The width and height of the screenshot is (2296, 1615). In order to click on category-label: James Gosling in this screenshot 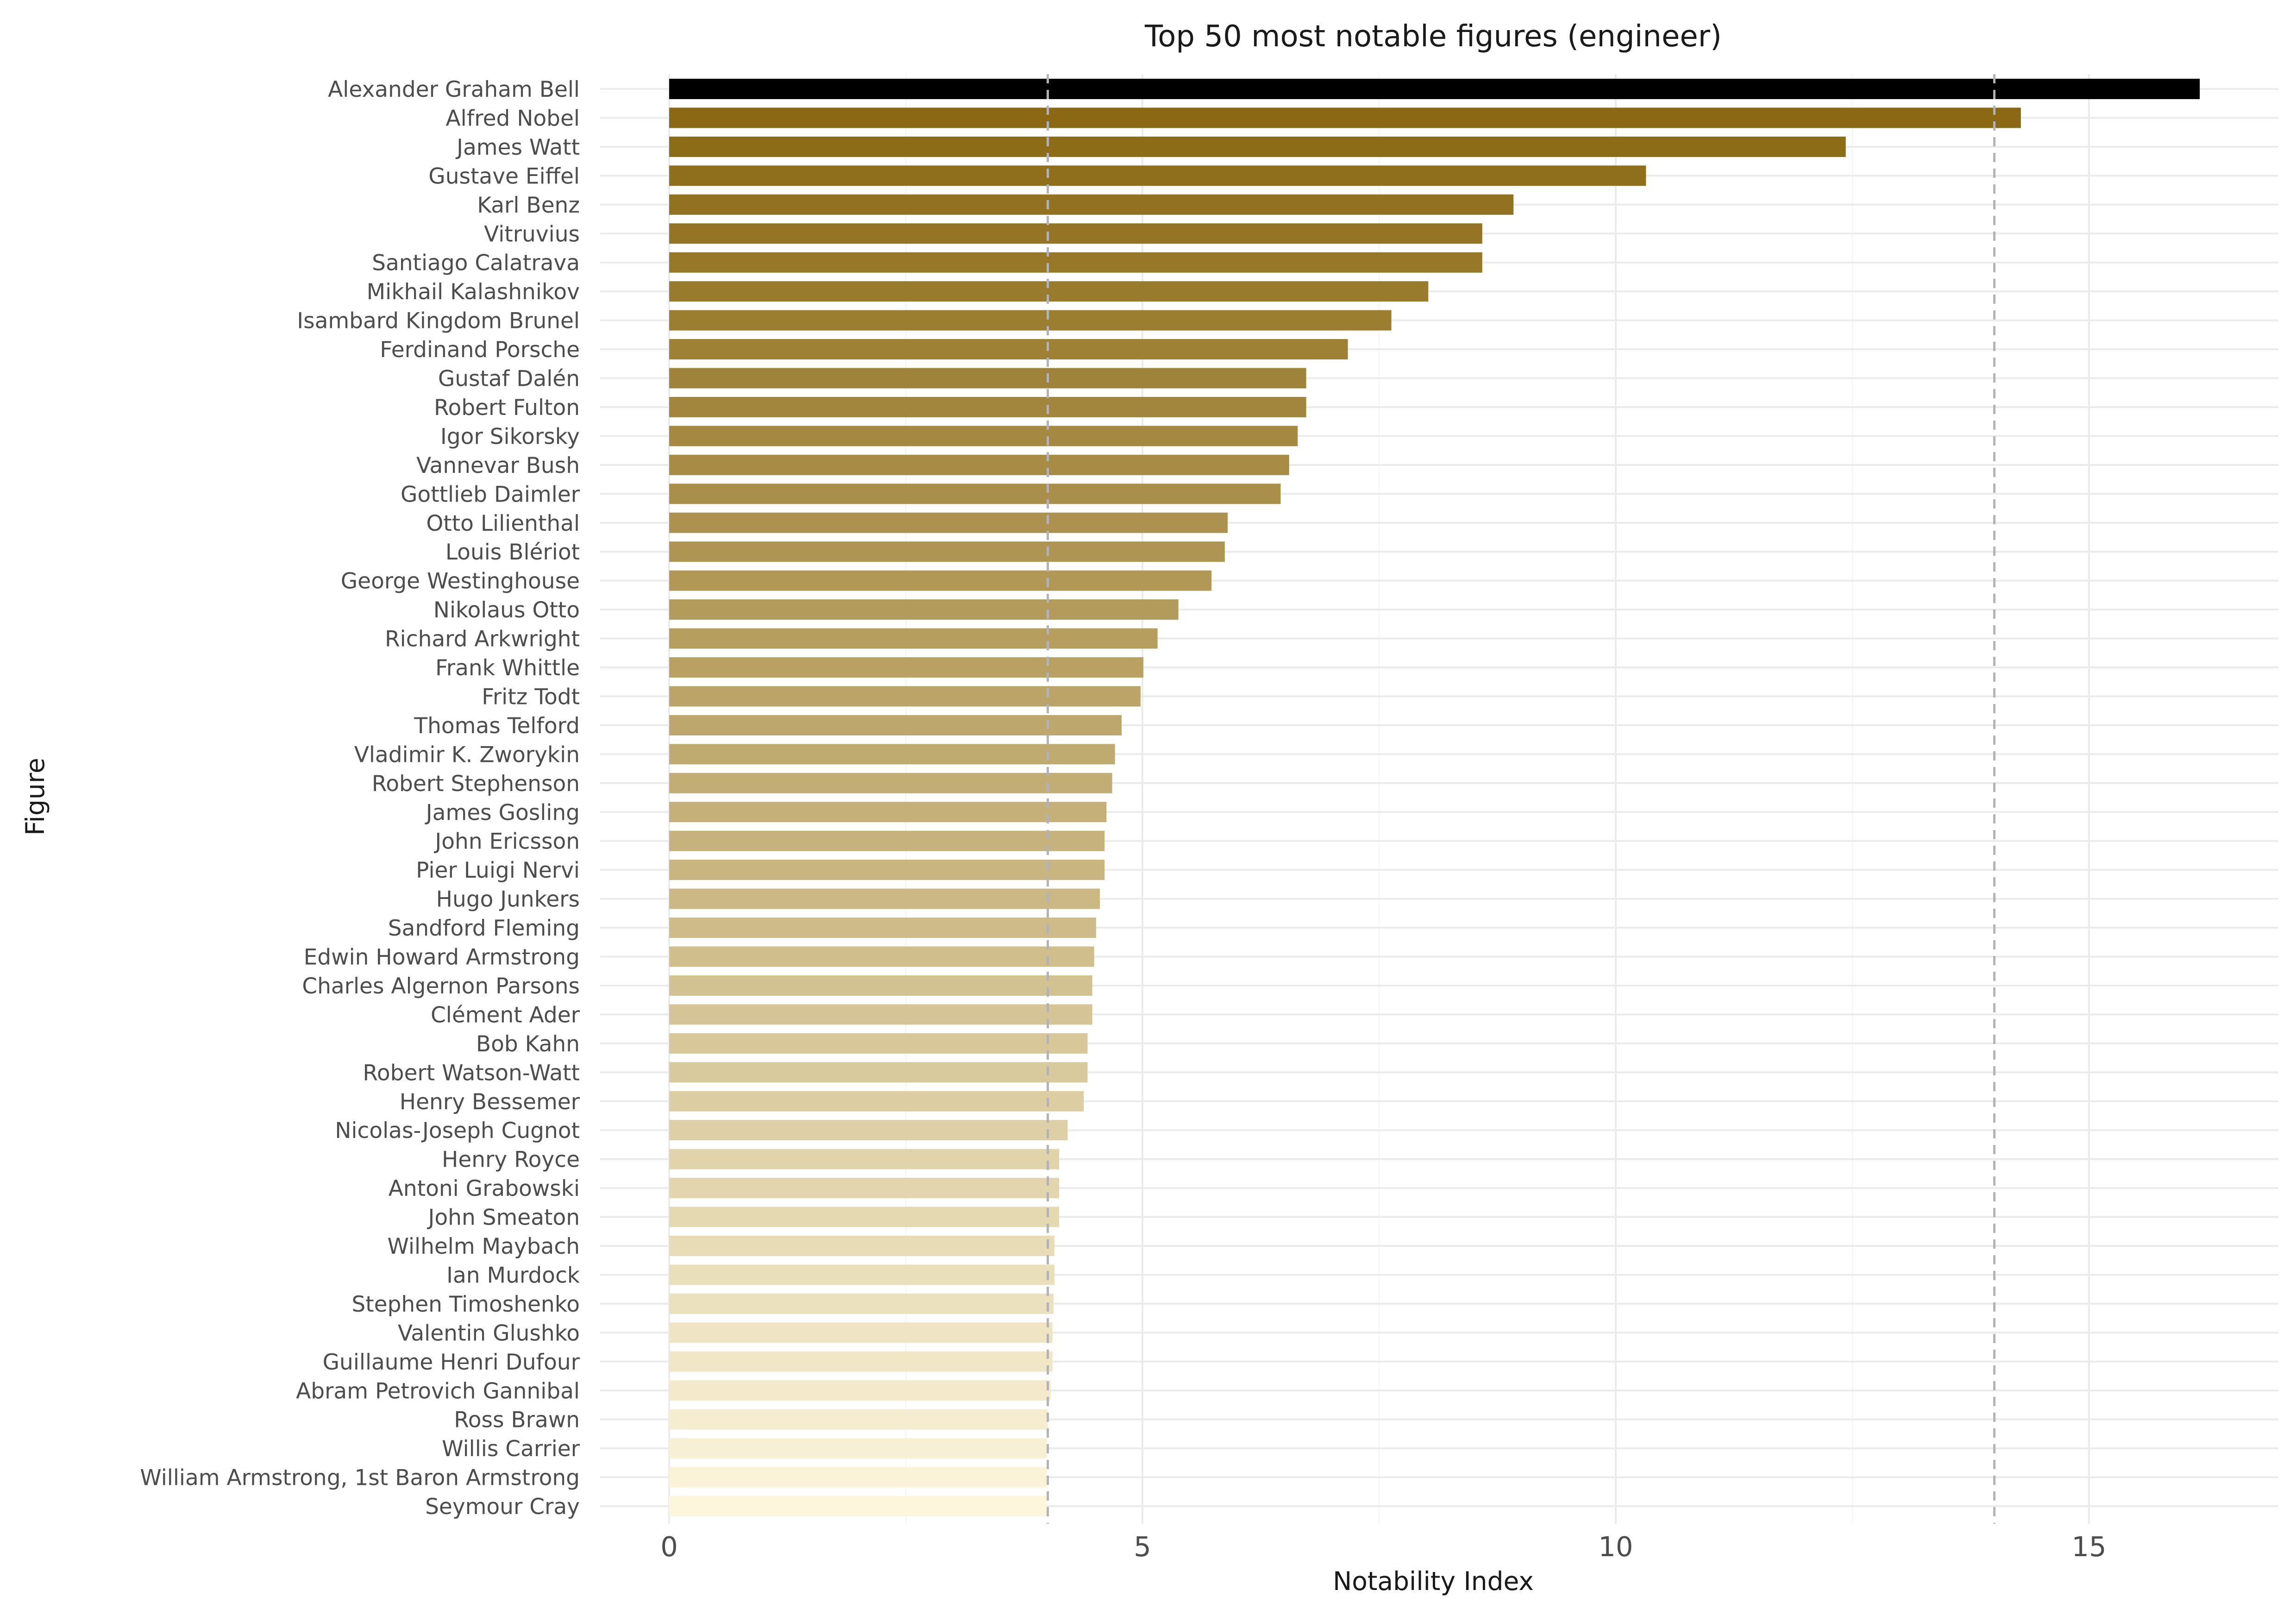, I will do `click(502, 812)`.